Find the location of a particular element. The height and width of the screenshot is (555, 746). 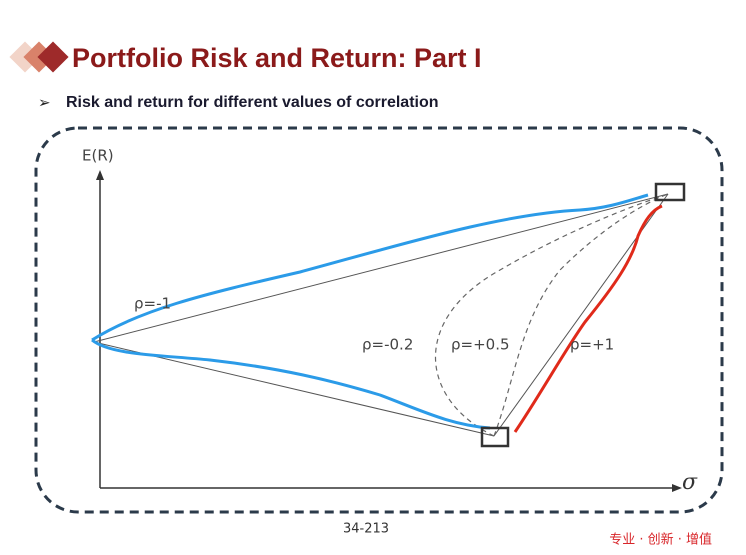

page-number: 34-213 is located at coordinates (366, 529).